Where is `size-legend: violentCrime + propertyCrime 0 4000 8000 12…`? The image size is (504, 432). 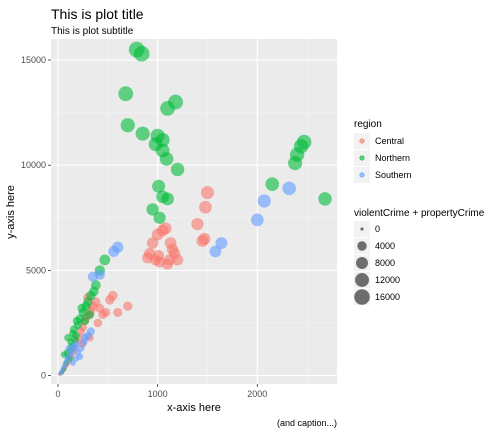
size-legend: violentCrime + propertyCrime 0 4000 8000 12… is located at coordinates (419, 256).